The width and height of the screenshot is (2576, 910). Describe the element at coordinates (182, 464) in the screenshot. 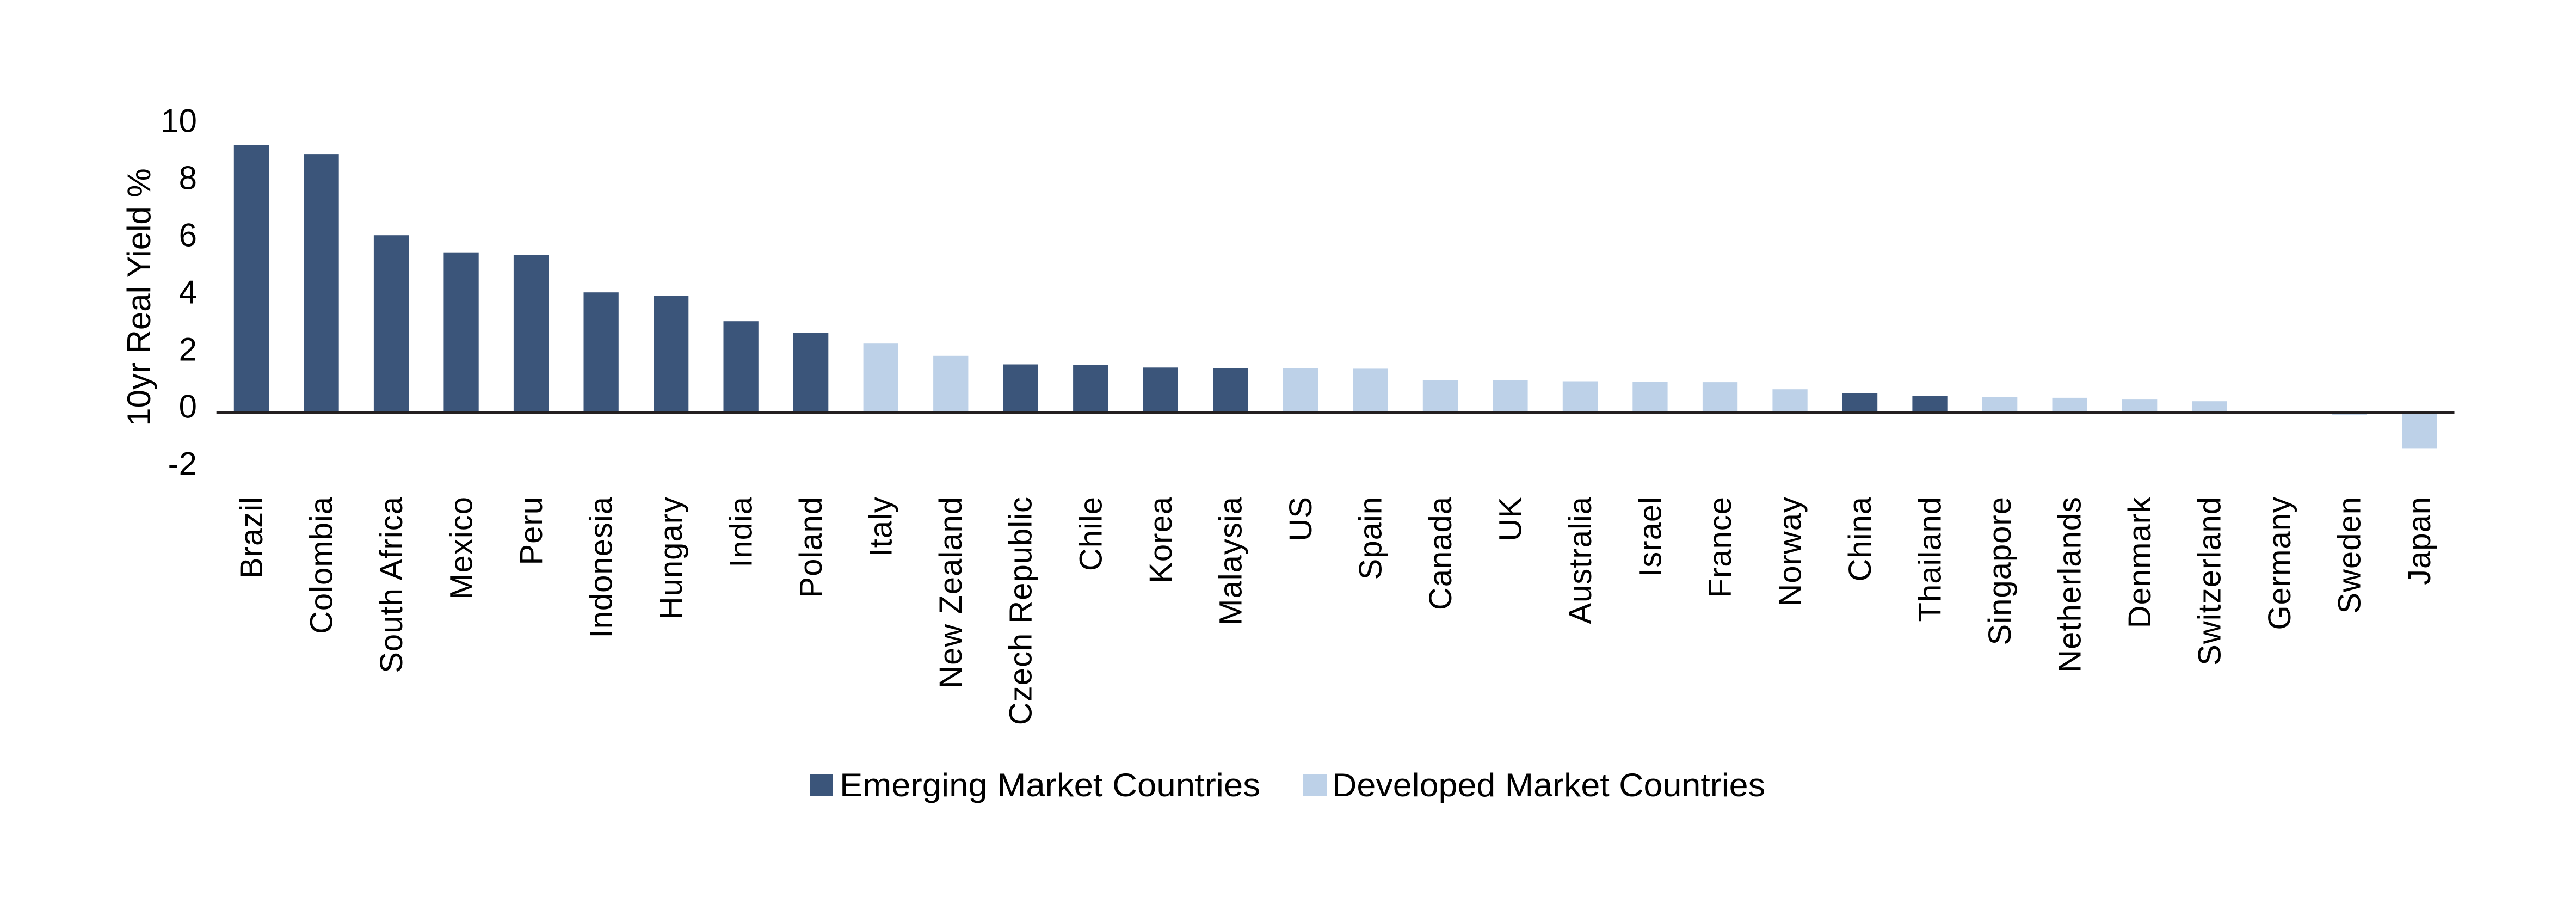

I see `y-tick-label: -2` at that location.